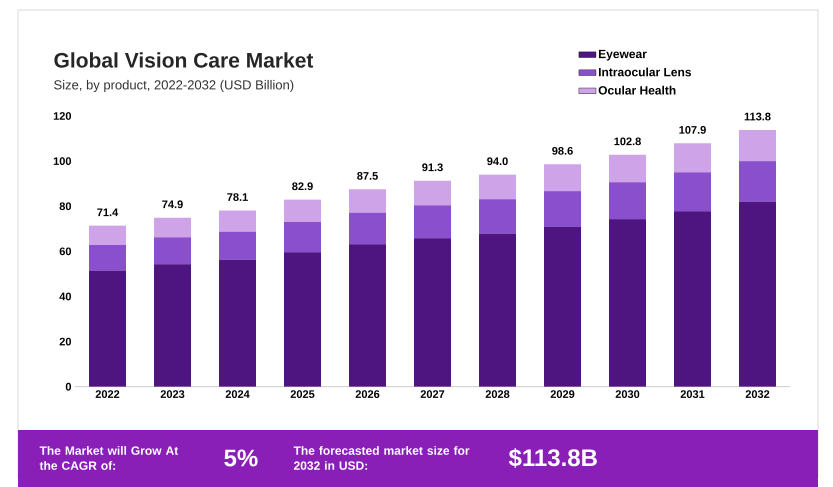 This screenshot has width=833, height=487. What do you see at coordinates (69, 386) in the screenshot?
I see `y-tick-label: 0` at bounding box center [69, 386].